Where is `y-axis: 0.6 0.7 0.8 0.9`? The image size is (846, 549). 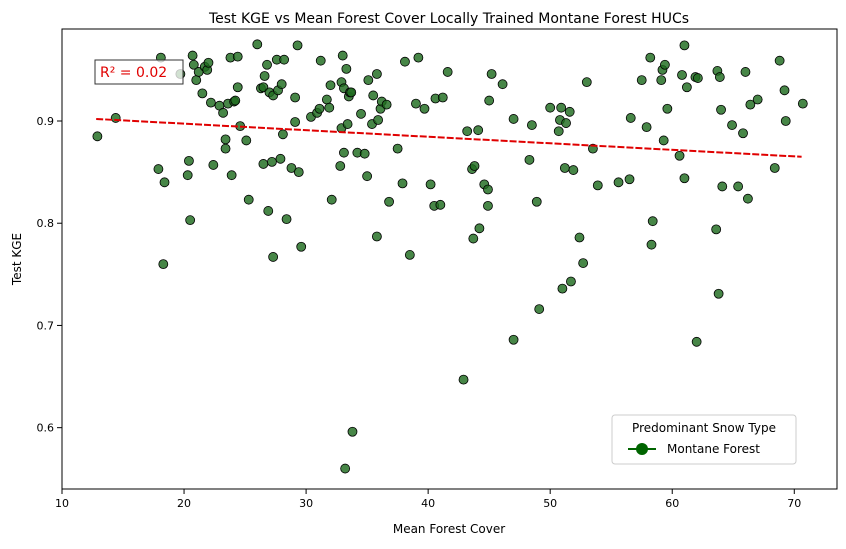
y-axis: 0.6 0.7 0.8 0.9 is located at coordinates (49, 275).